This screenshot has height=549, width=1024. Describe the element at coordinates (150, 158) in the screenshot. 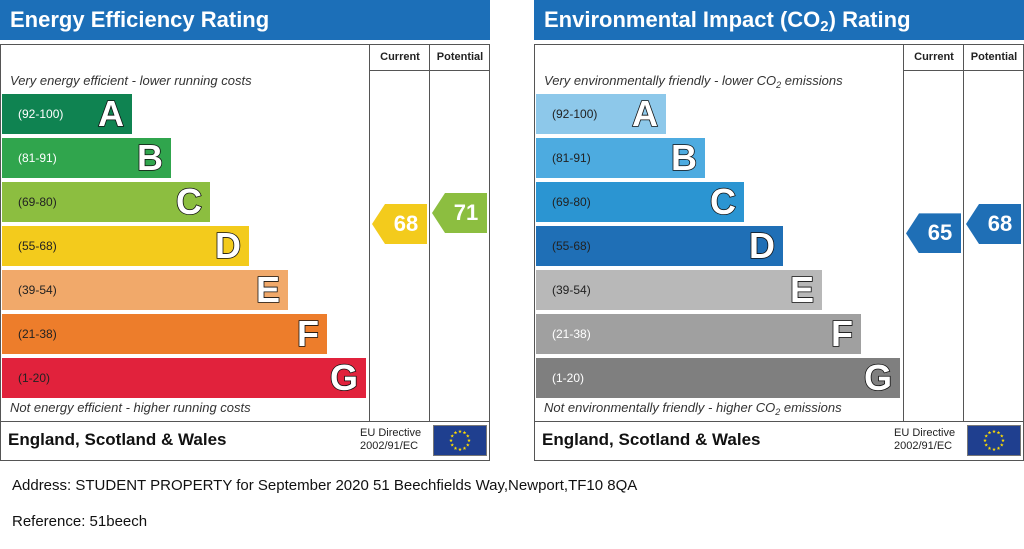

I see `band-letter-b: B` at that location.